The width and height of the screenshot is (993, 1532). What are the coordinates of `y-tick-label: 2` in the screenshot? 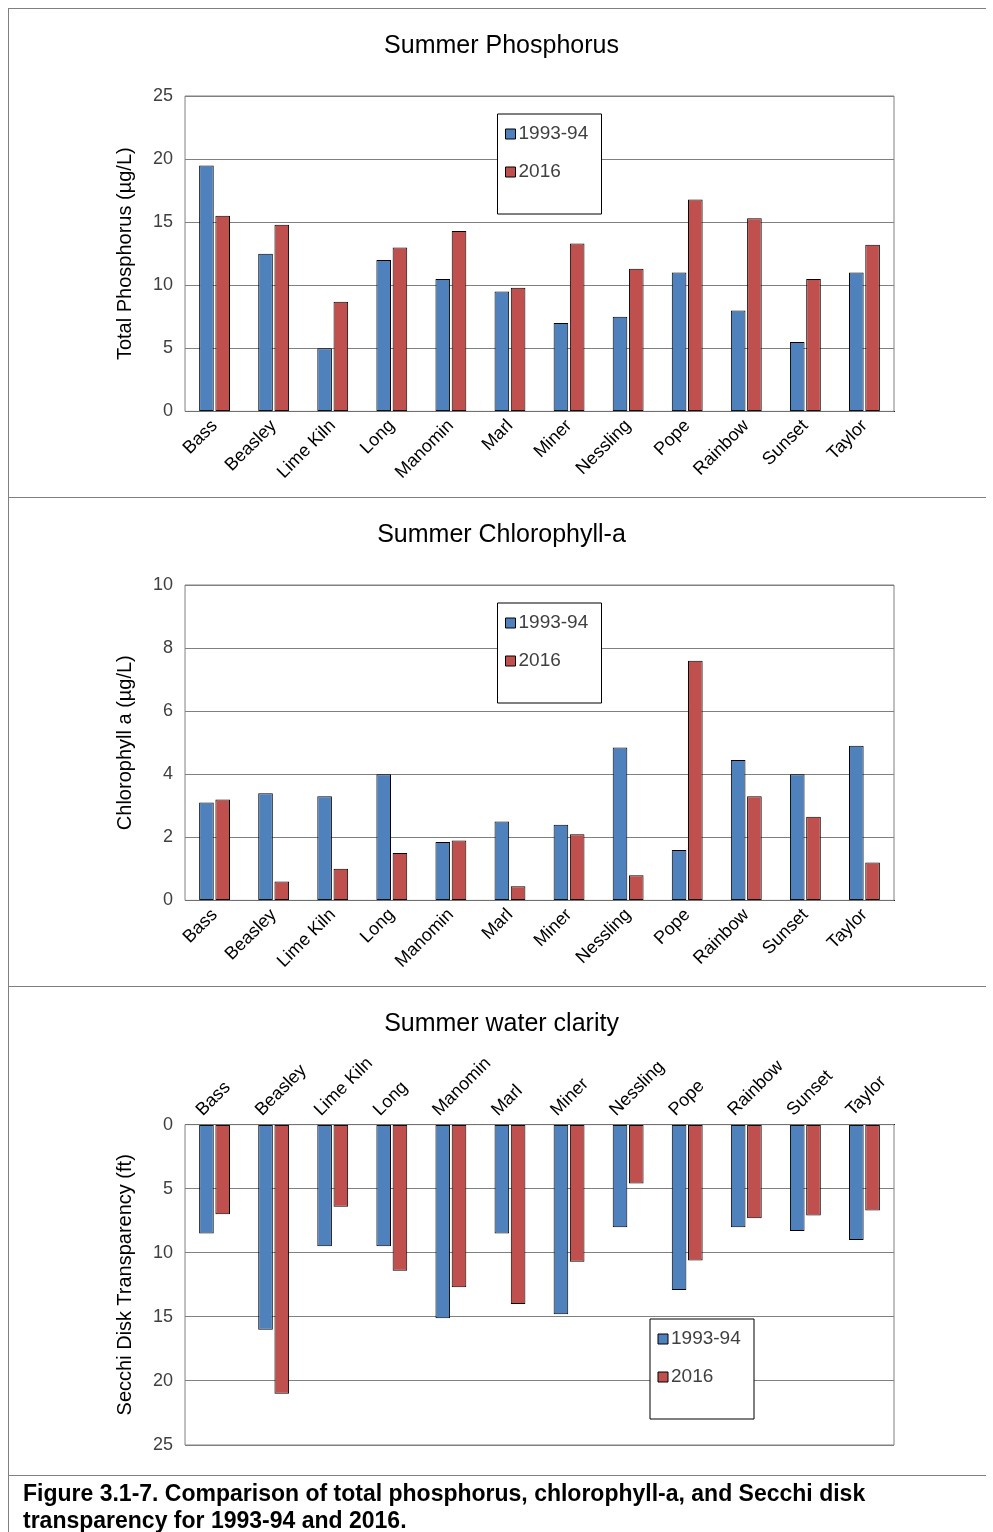 It's located at (168, 836).